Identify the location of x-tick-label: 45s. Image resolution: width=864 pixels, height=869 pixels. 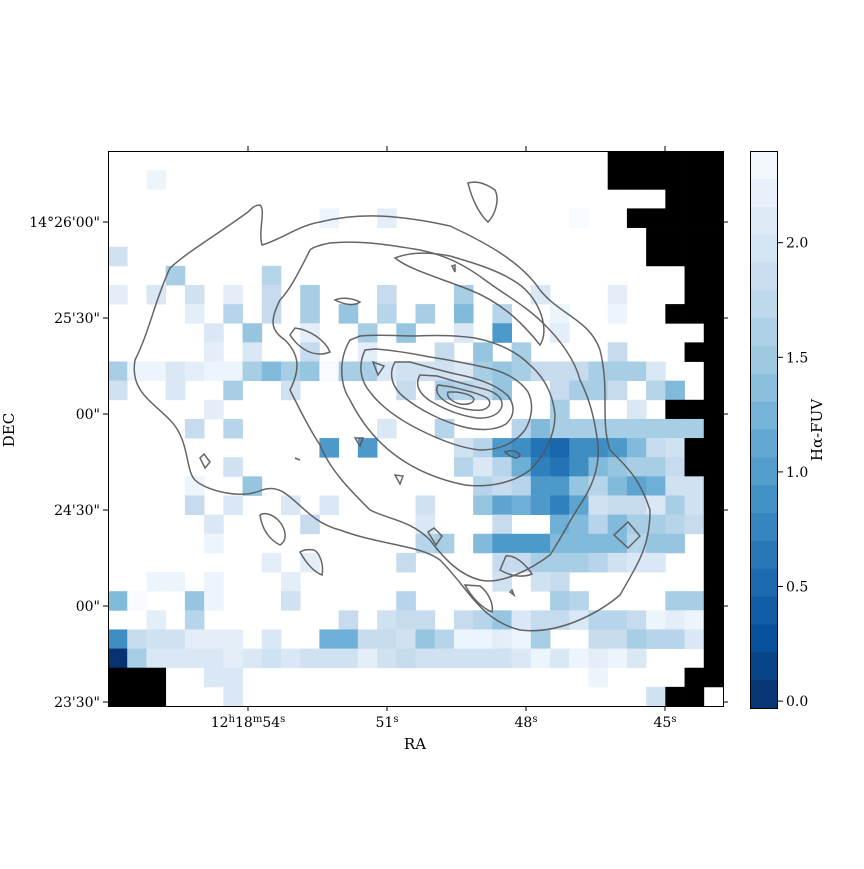
(665, 722).